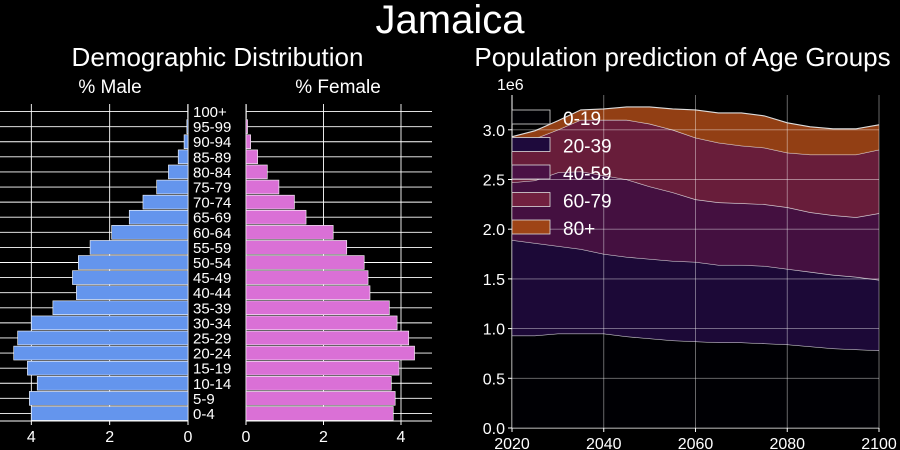 Image resolution: width=900 pixels, height=450 pixels. I want to click on area-x-tick-label: 2060, so click(696, 443).